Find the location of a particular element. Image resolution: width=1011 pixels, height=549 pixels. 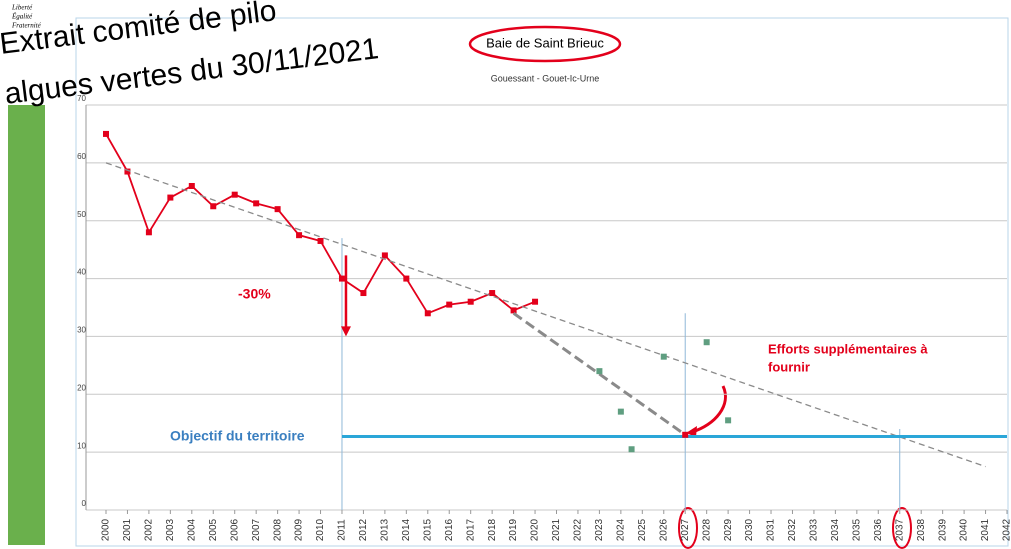

x-tick-label: 2034 is located at coordinates (835, 529).